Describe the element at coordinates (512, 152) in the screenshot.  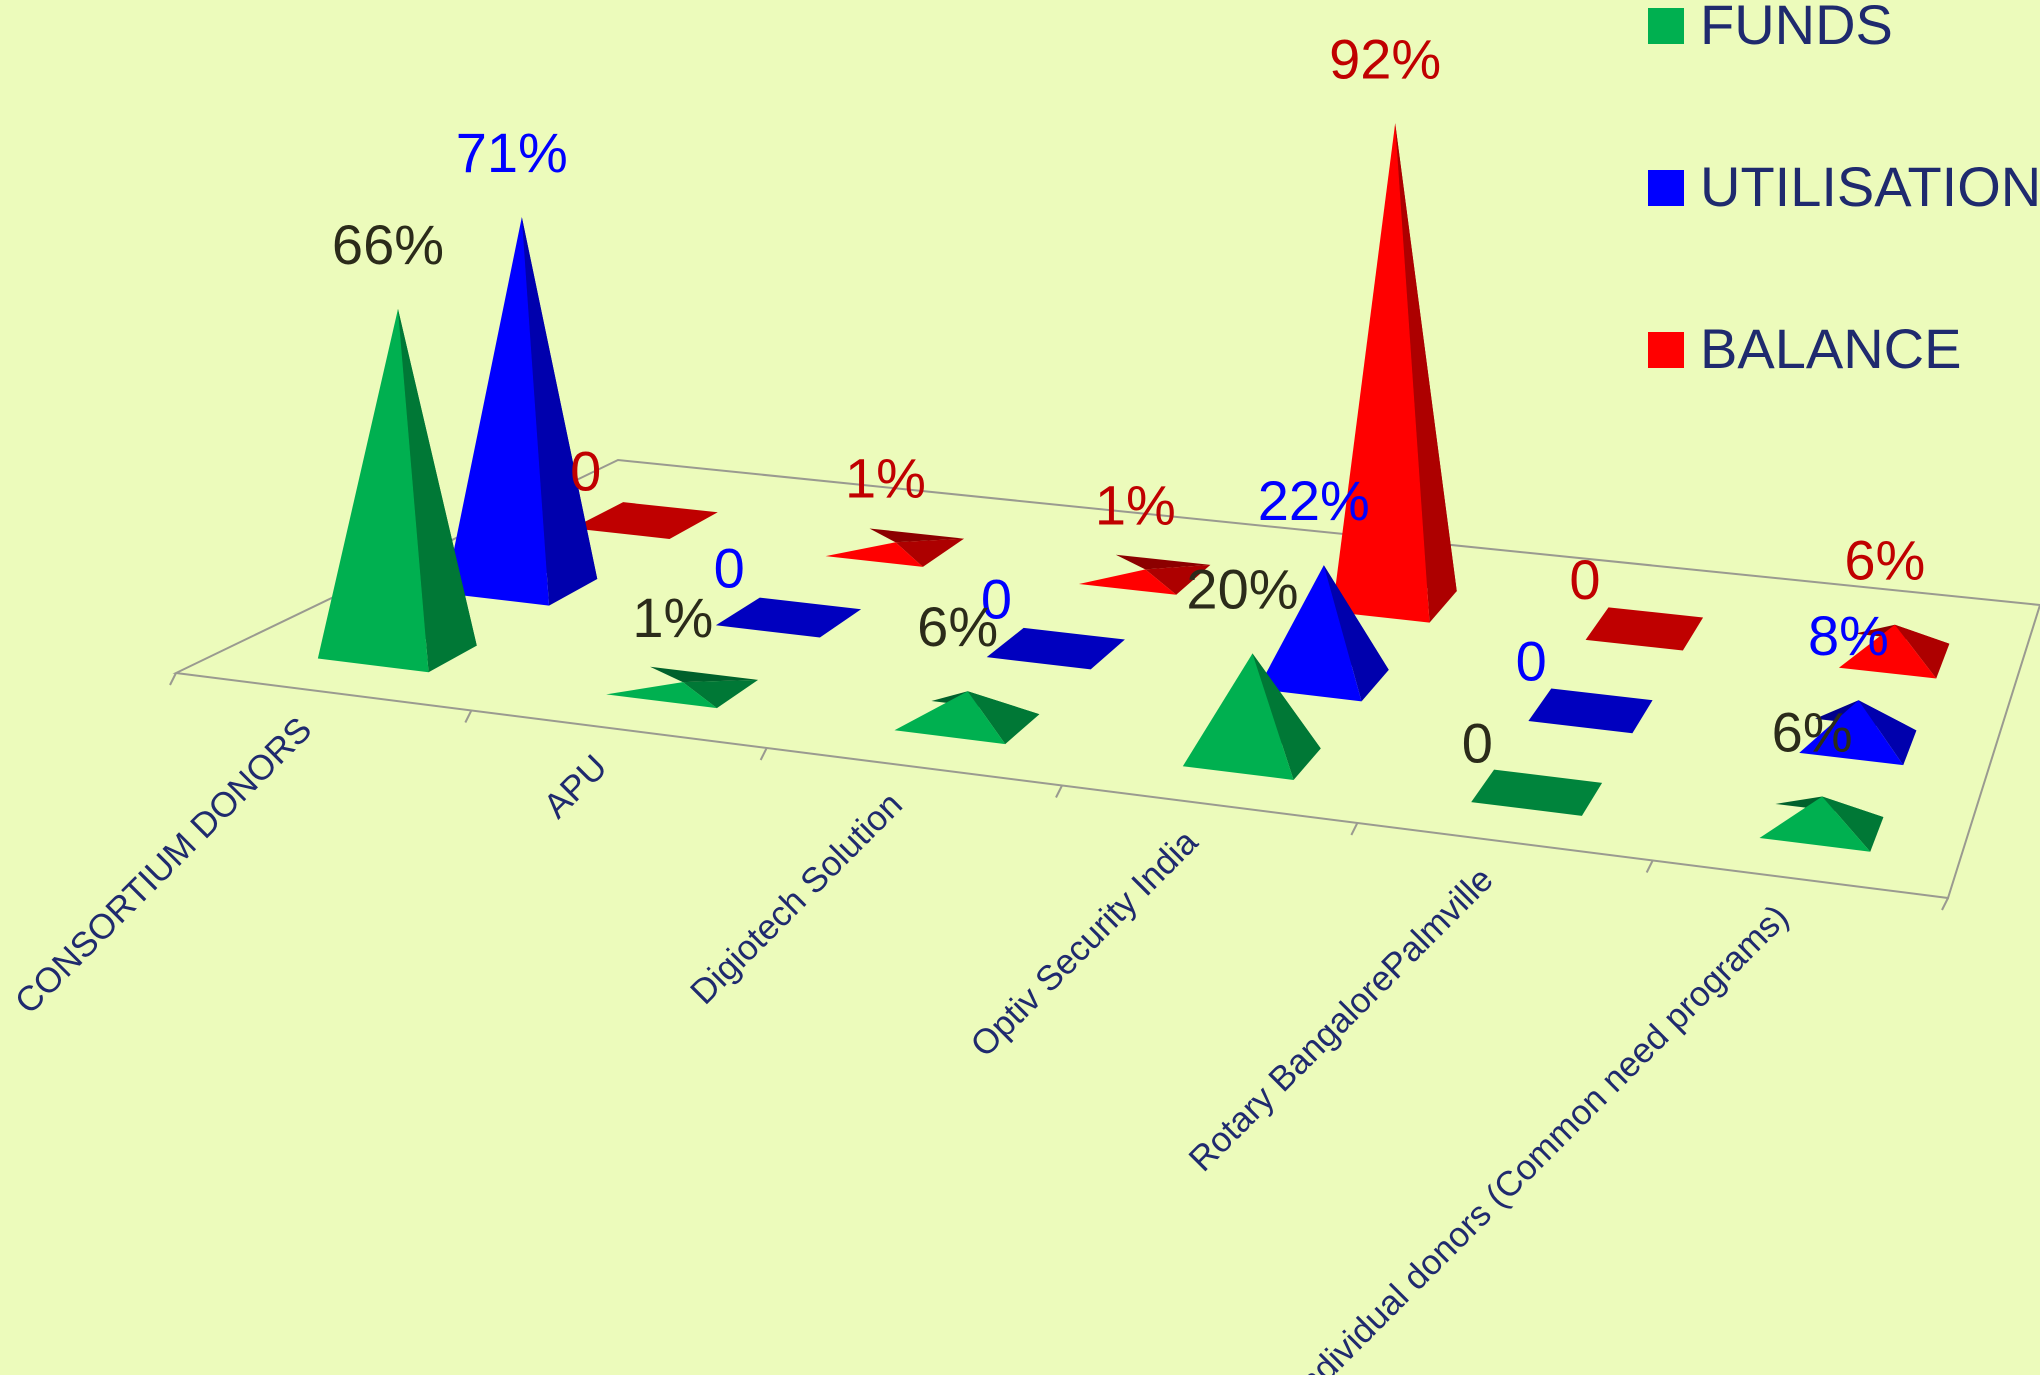
I see `data-label: 71%` at that location.